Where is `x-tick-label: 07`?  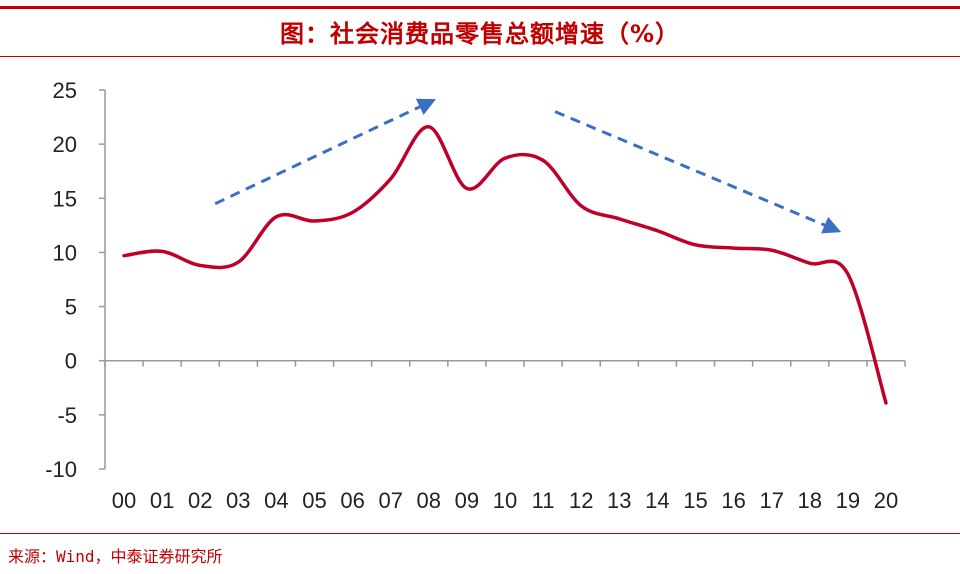 x-tick-label: 07 is located at coordinates (390, 500).